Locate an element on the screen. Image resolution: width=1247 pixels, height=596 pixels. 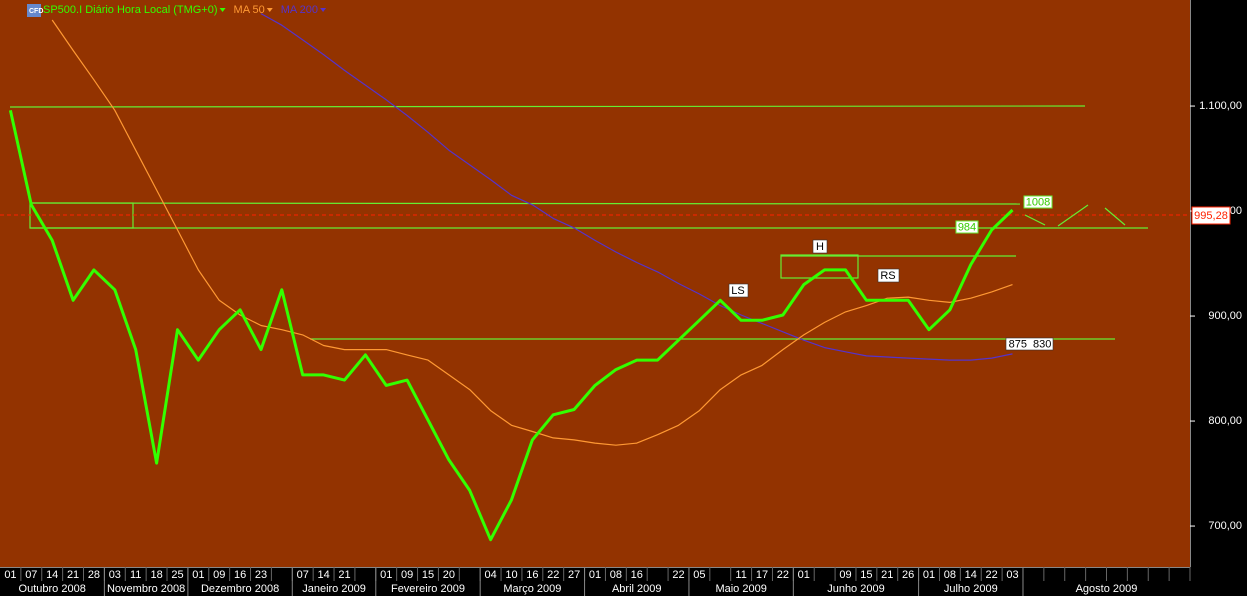
y-tick-label: 800,00 is located at coordinates (1225, 421).